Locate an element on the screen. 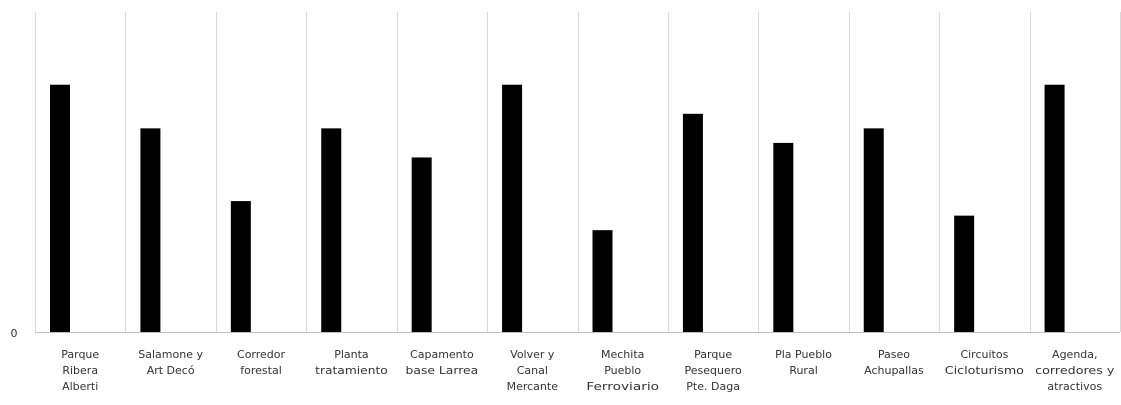 This screenshot has height=405, width=1121. x-tick-label: Volver y is located at coordinates (532, 354).